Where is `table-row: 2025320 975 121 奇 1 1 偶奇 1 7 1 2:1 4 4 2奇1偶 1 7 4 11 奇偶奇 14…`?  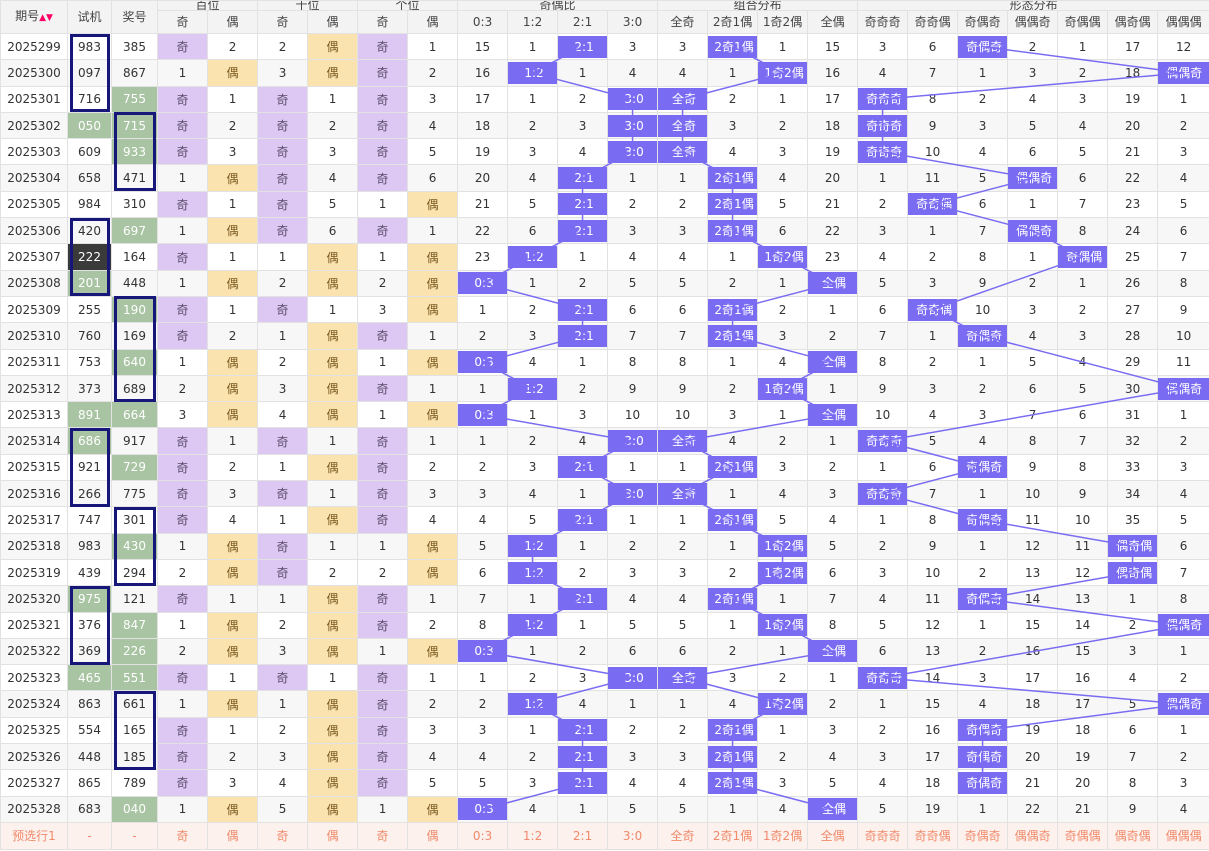
table-row: 2025320 975 121 奇 1 1 偶奇 1 7 1 2:1 4 4 2奇1偶 1 7 4 11 奇偶奇 14… is located at coordinates (604, 599).